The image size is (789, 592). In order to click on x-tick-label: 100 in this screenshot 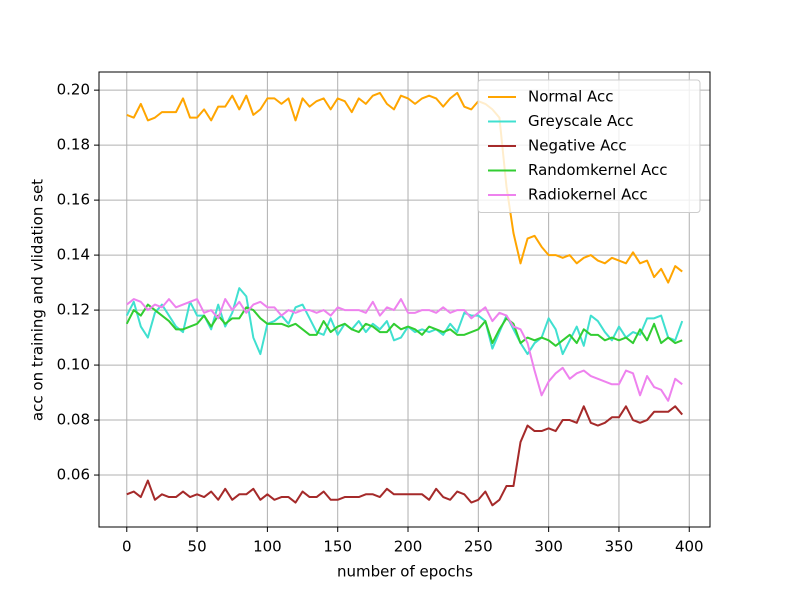, I will do `click(267, 547)`.